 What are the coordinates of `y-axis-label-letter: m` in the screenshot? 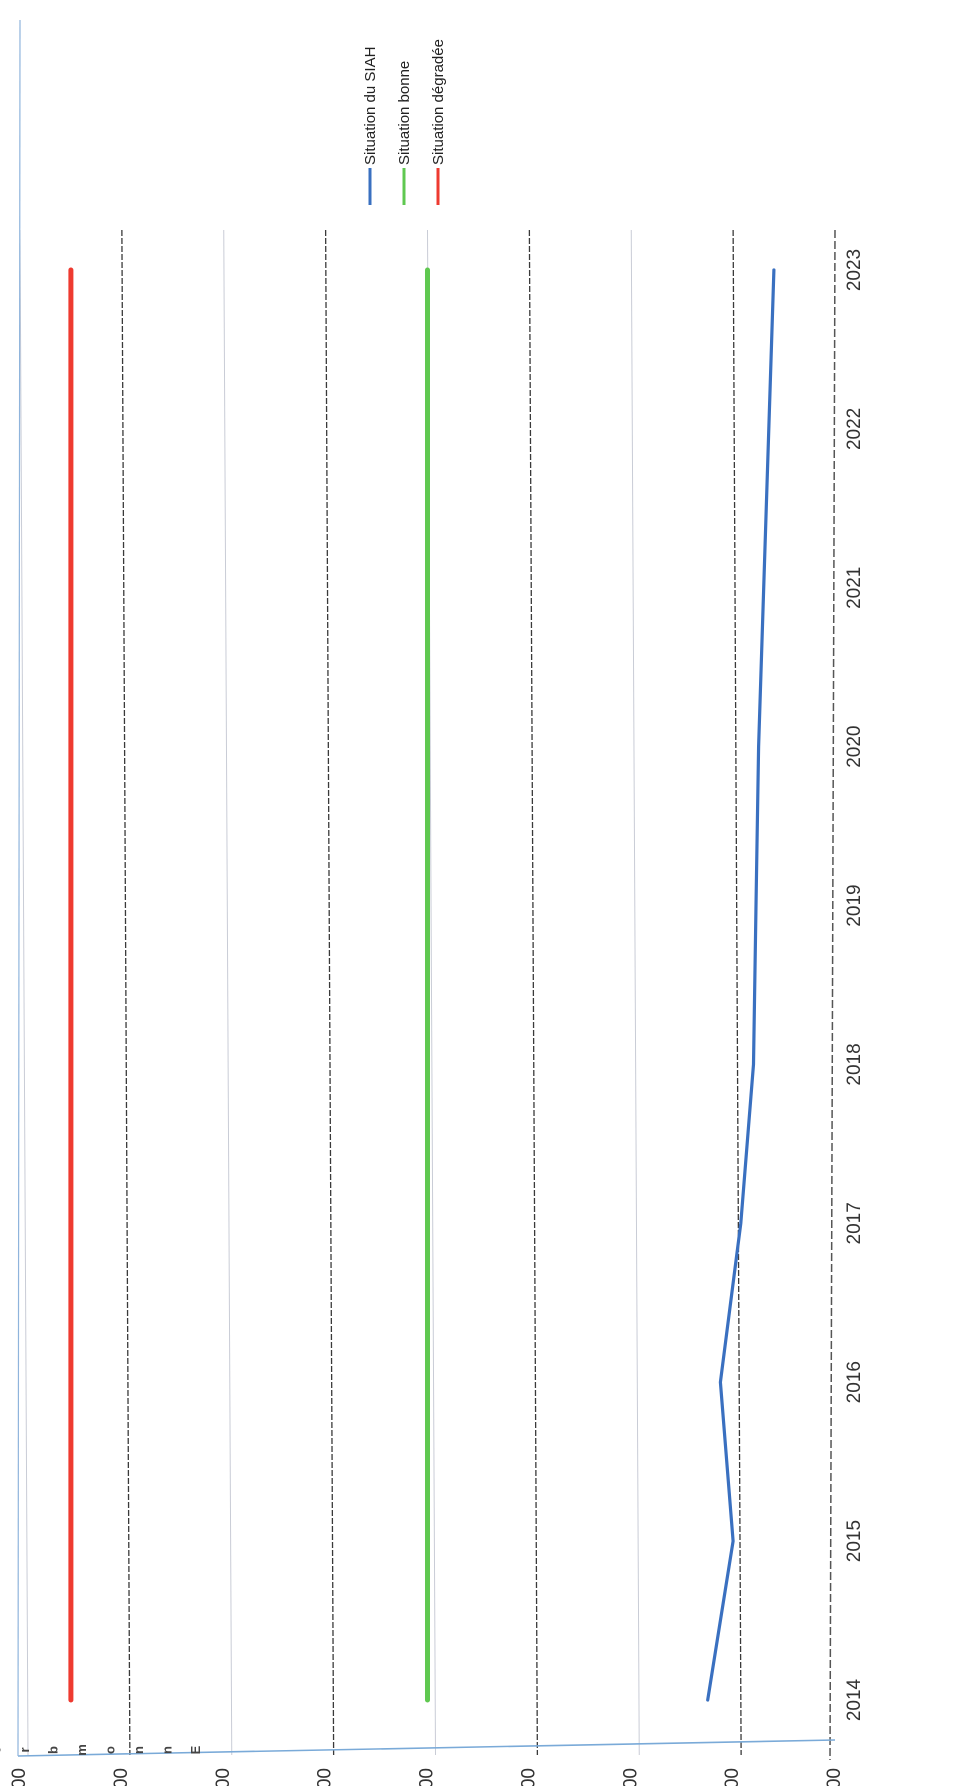 It's located at (81, 1750).